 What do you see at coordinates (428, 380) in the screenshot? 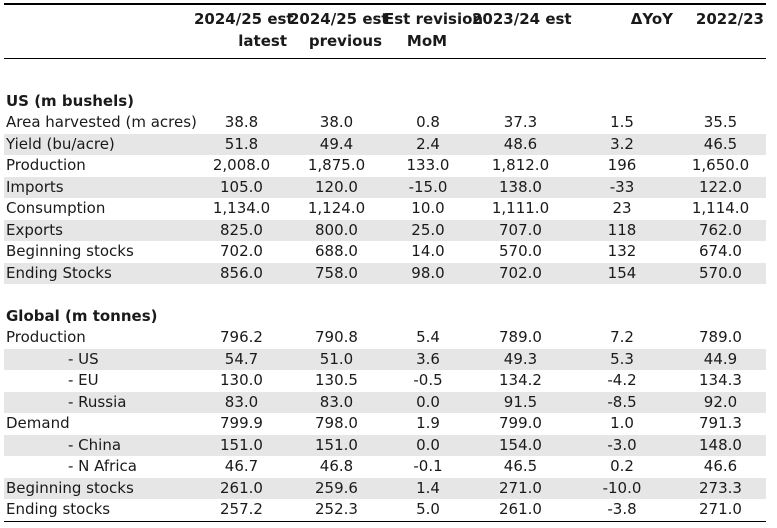
I see `cell-value: -0.5` at bounding box center [428, 380].